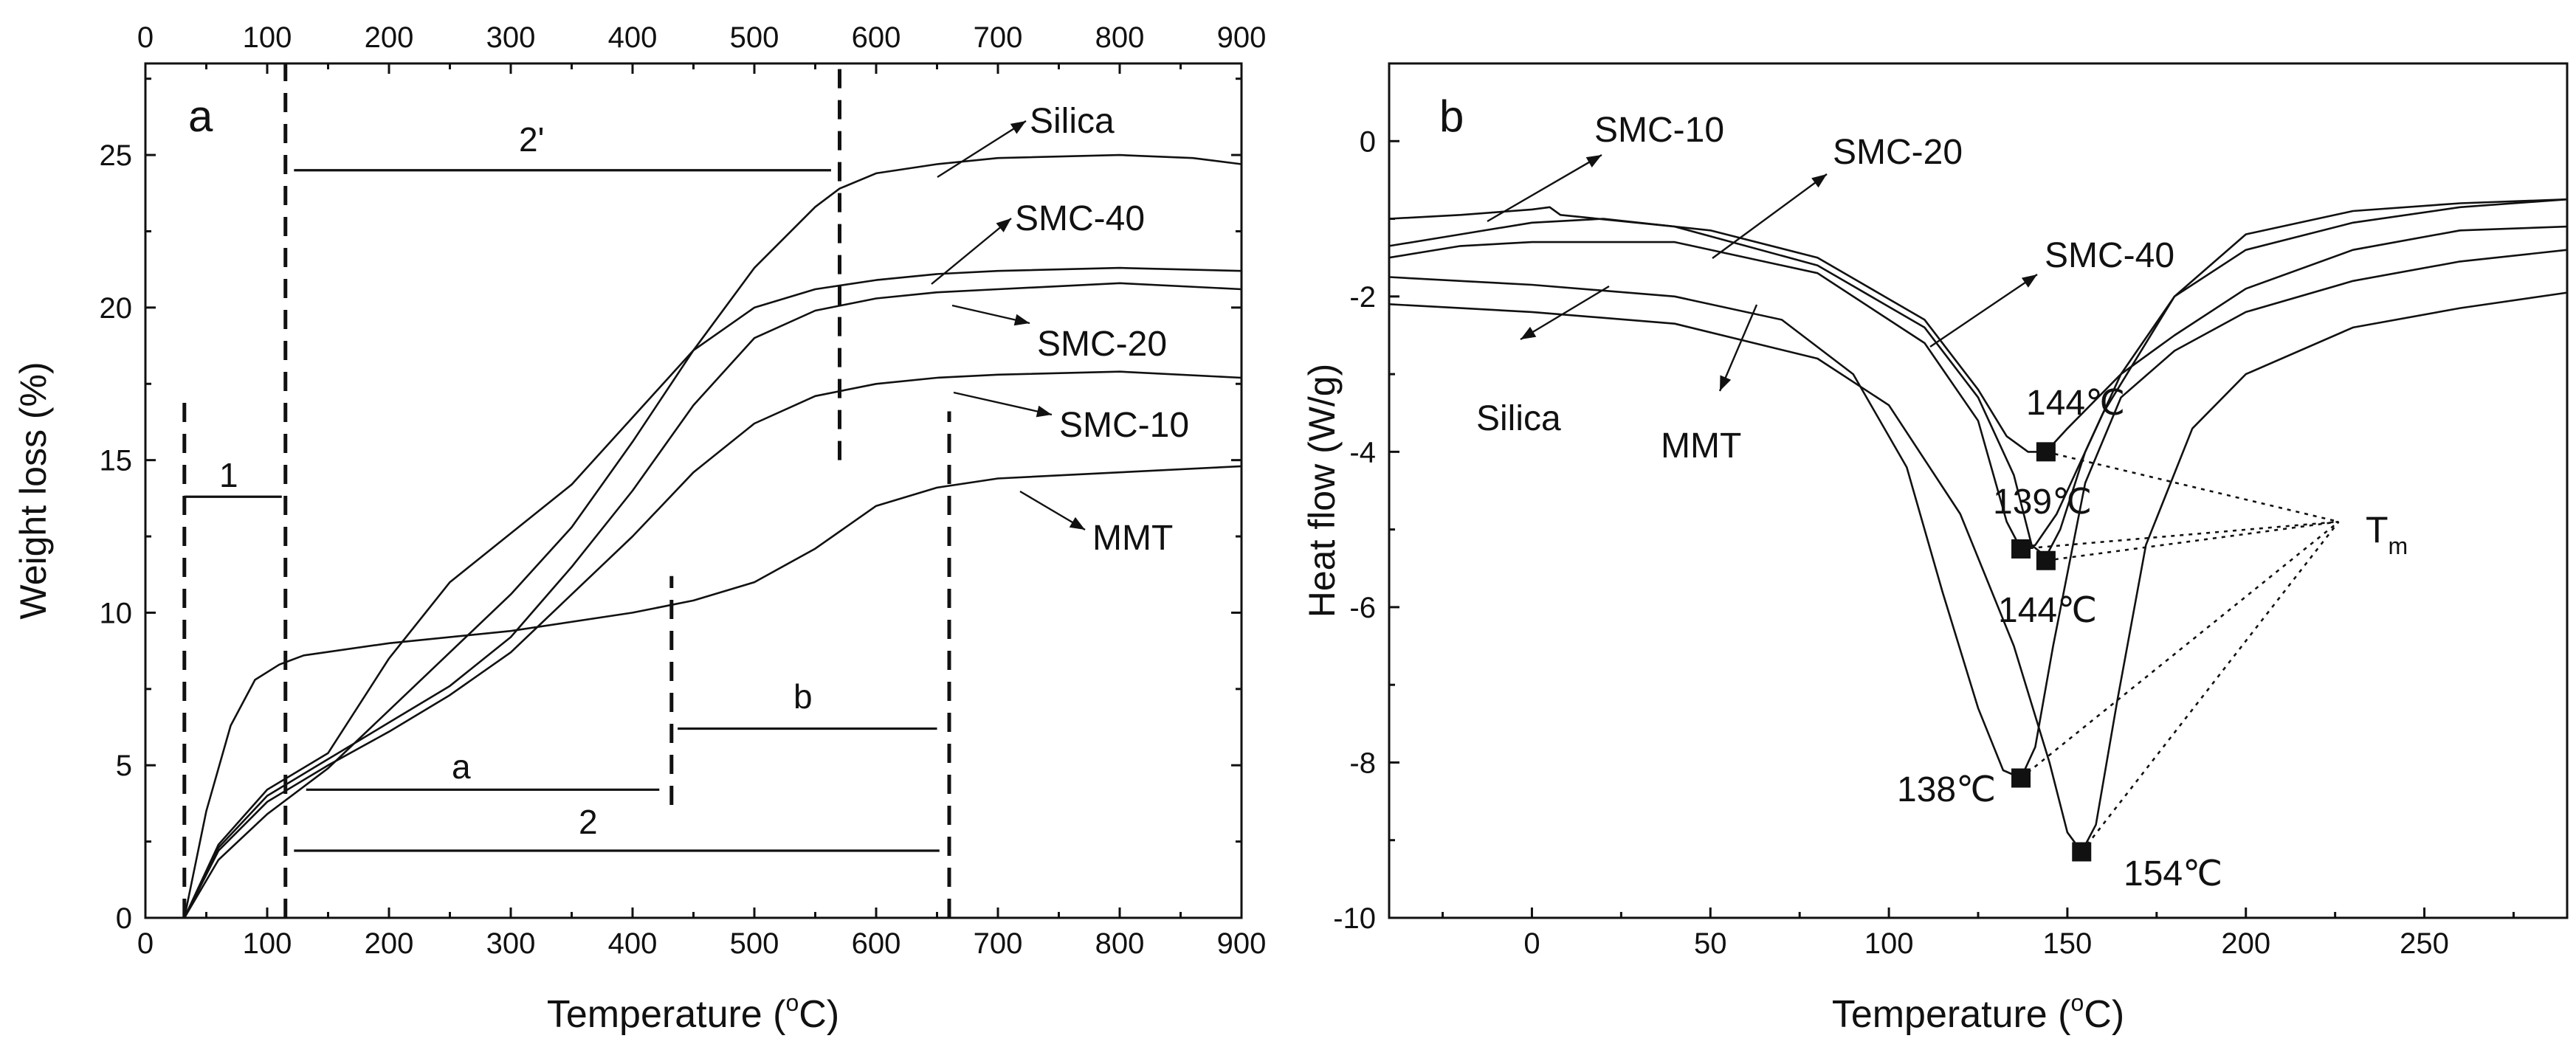 Image resolution: width=2576 pixels, height=1044 pixels. Describe the element at coordinates (124, 766) in the screenshot. I see `a-ytick-label-5: 5` at that location.